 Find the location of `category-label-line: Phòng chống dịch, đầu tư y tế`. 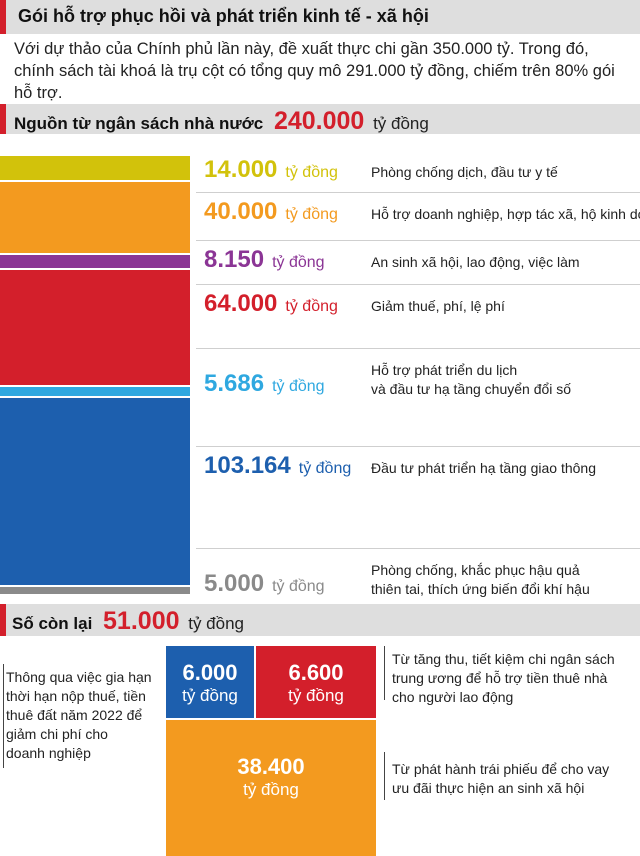

category-label-line: Phòng chống dịch, đầu tư y tế is located at coordinates (464, 172).